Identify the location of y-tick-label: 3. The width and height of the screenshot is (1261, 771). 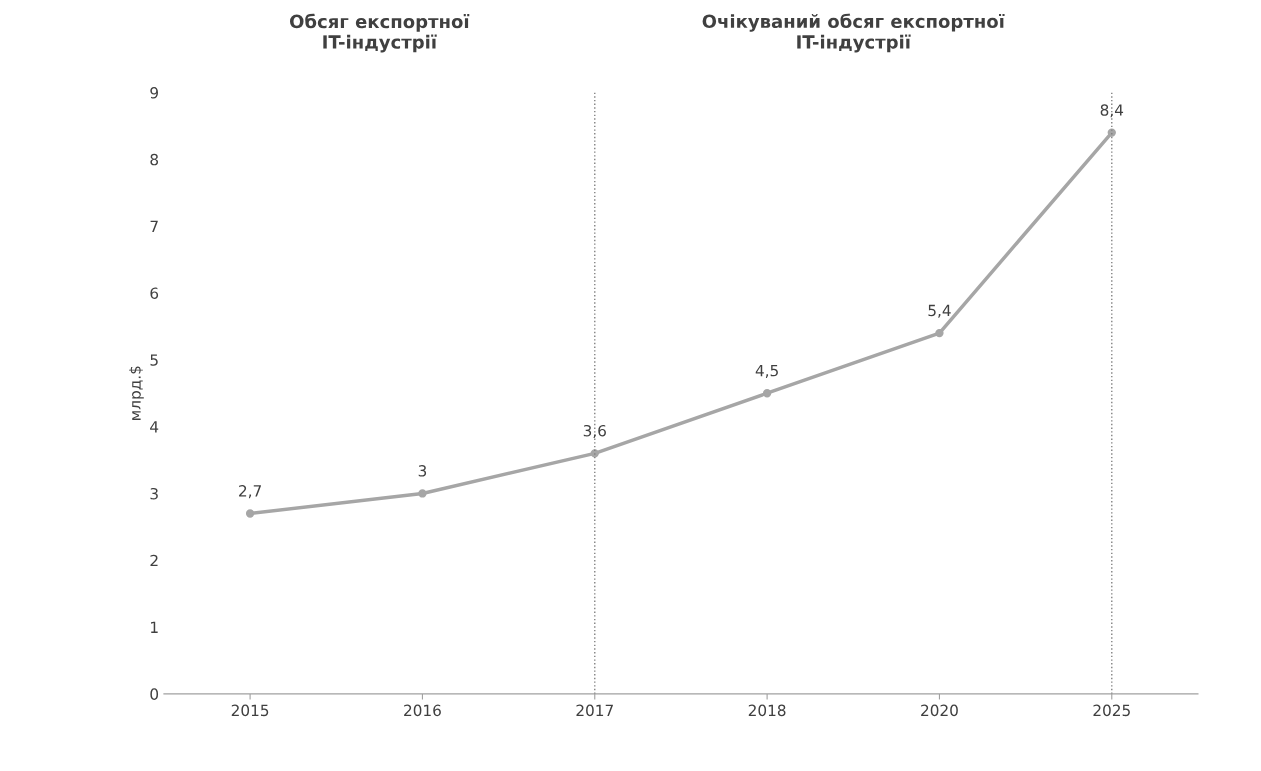
(154, 493).